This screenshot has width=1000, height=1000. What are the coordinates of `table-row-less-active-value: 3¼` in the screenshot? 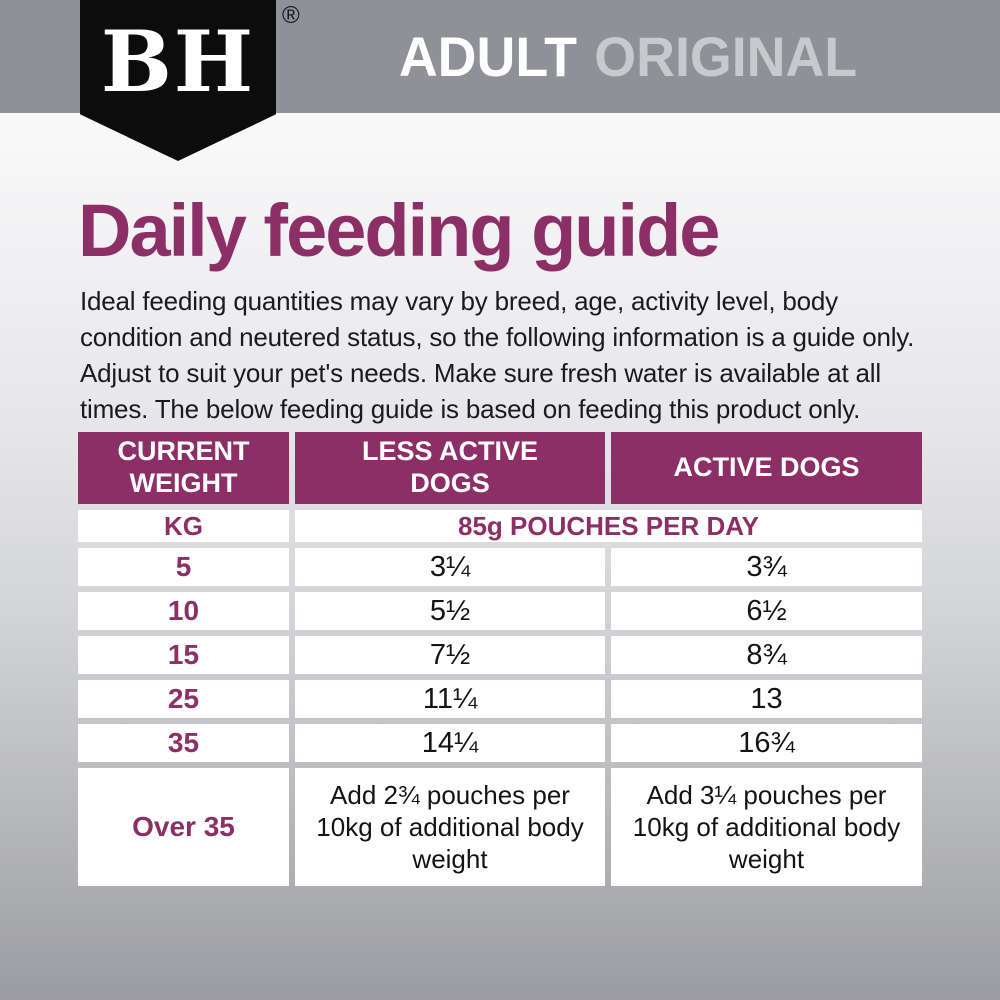 It's located at (450, 567).